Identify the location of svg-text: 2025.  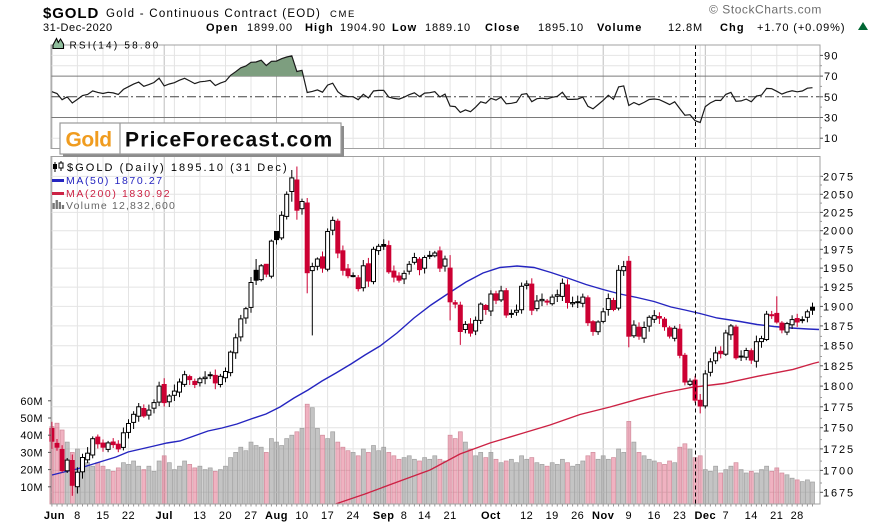
(839, 213).